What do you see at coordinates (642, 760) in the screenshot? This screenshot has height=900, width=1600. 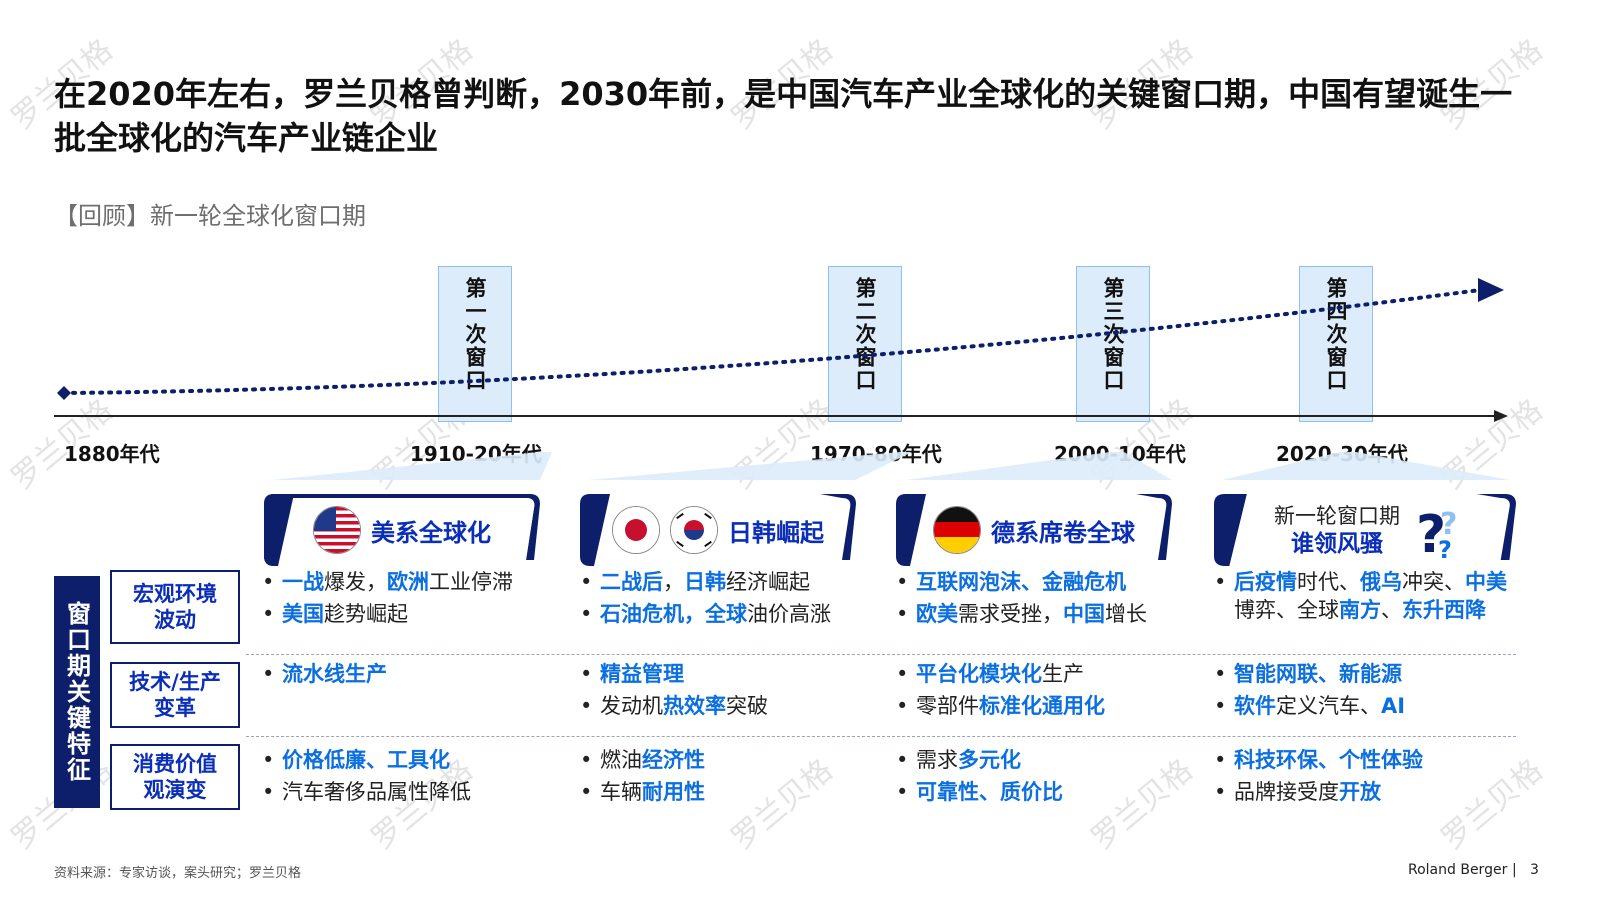 I see `feature-bullet: • 燃油经济性` at bounding box center [642, 760].